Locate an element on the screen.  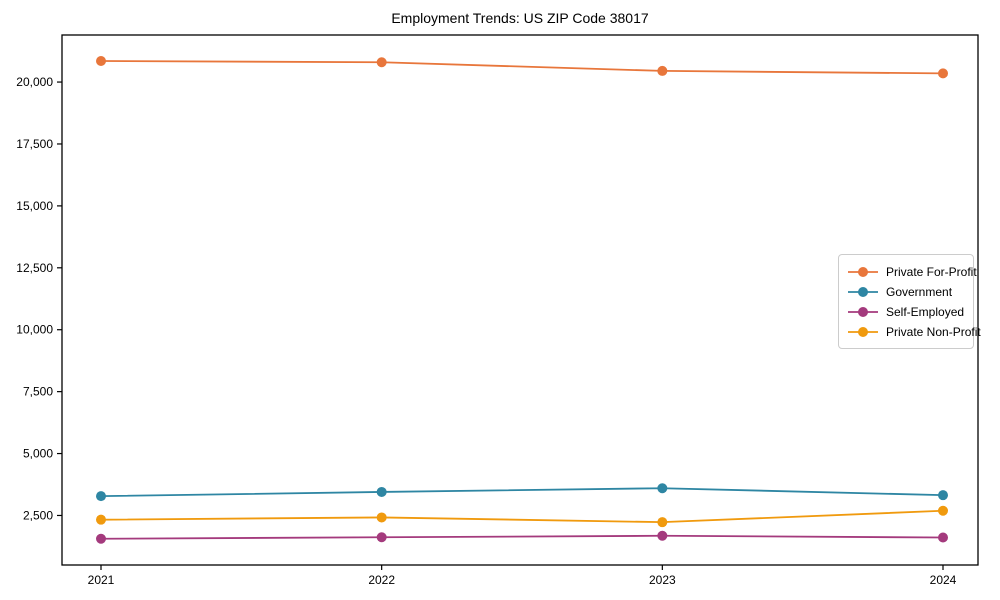
legend-label: Self-Employed is located at coordinates (925, 311).